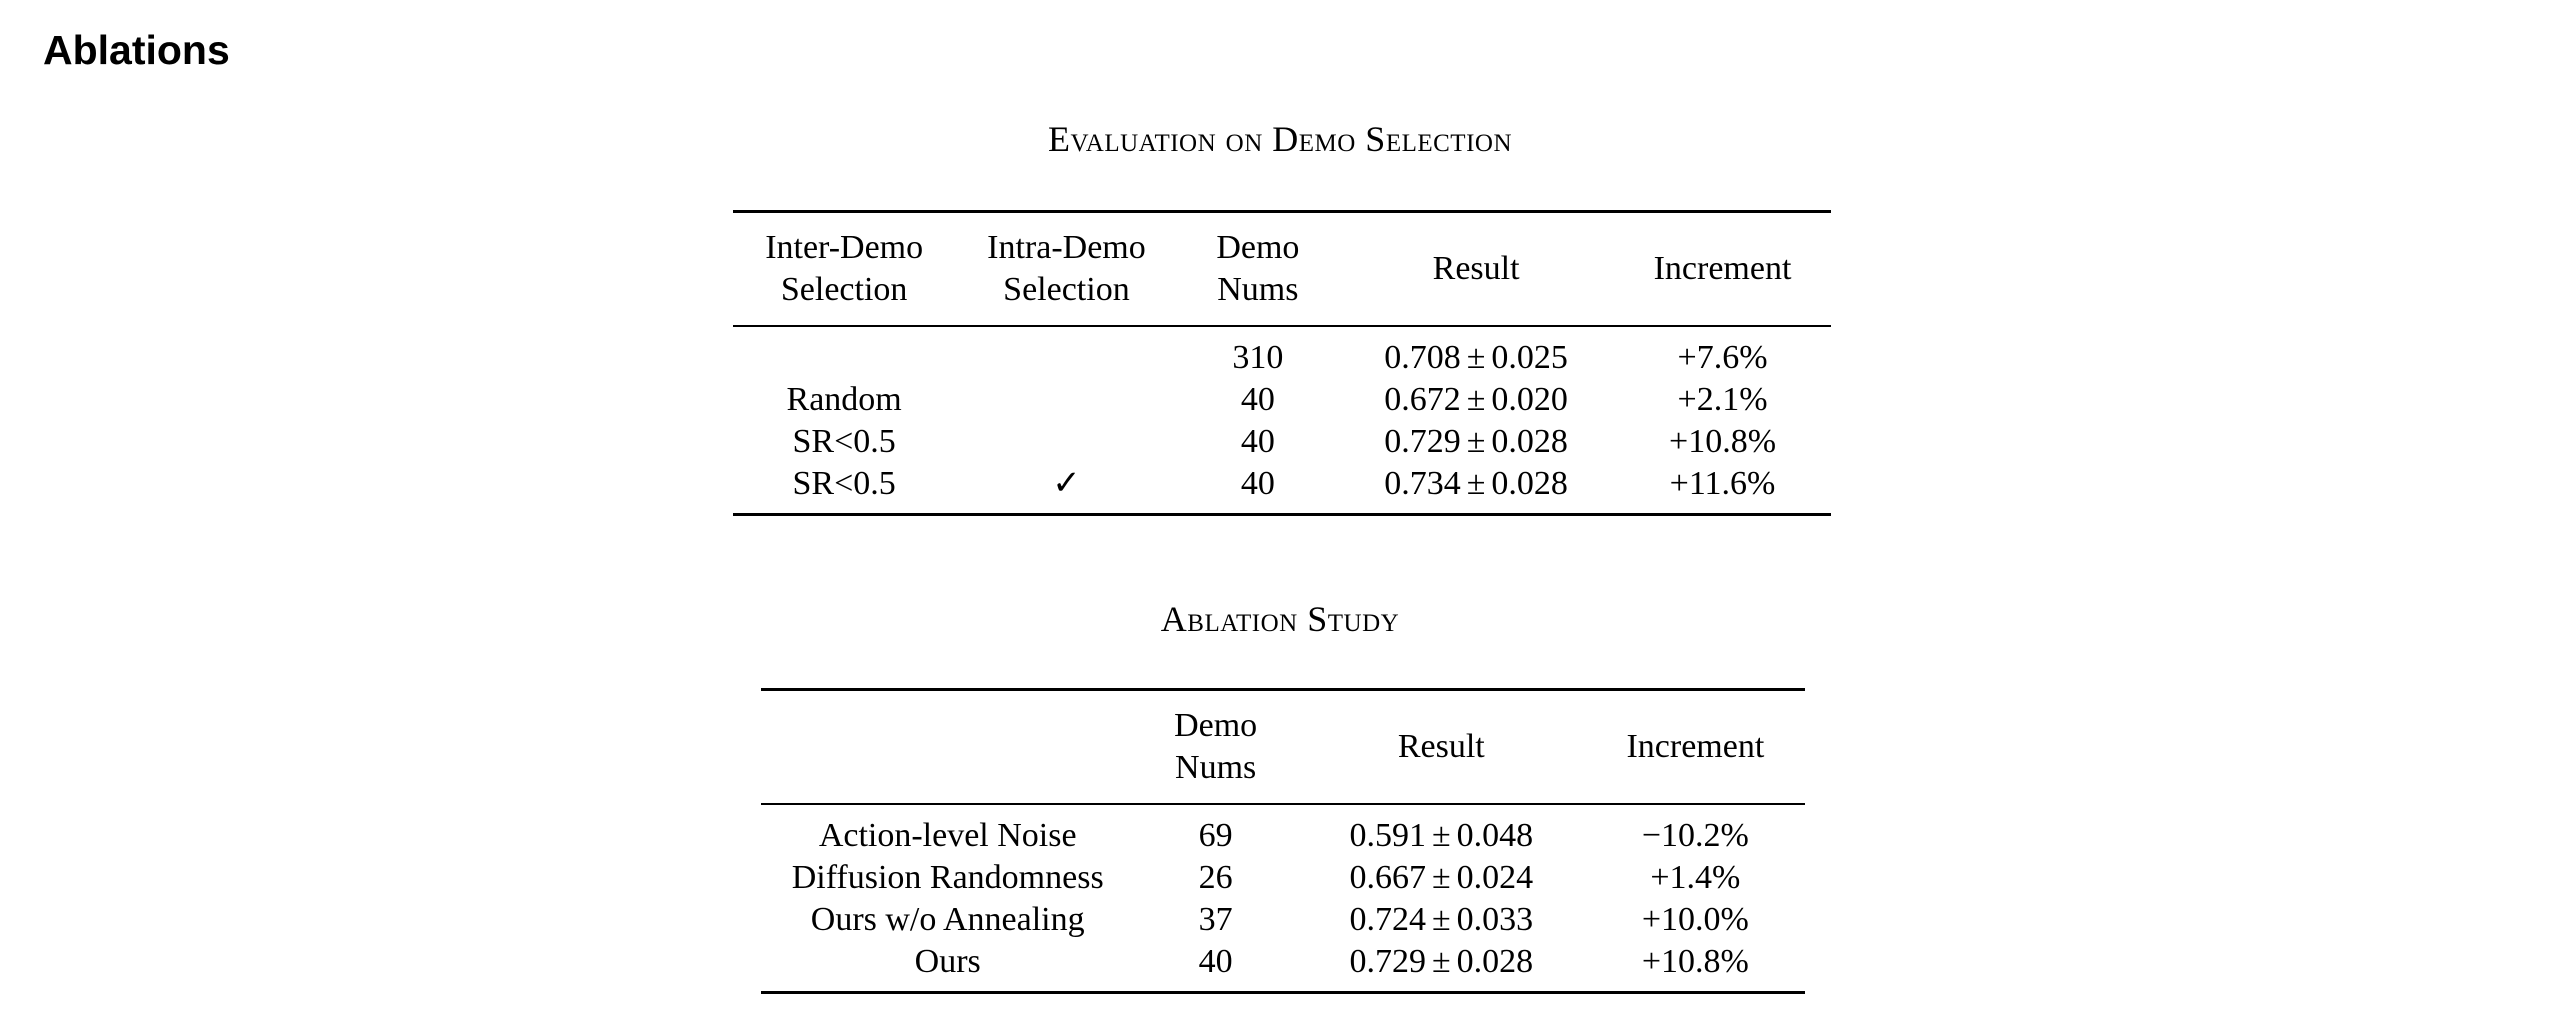 The height and width of the screenshot is (1018, 2560). What do you see at coordinates (844, 268) in the screenshot?
I see `header-inter-demo-selection: Inter-Demo Selection` at bounding box center [844, 268].